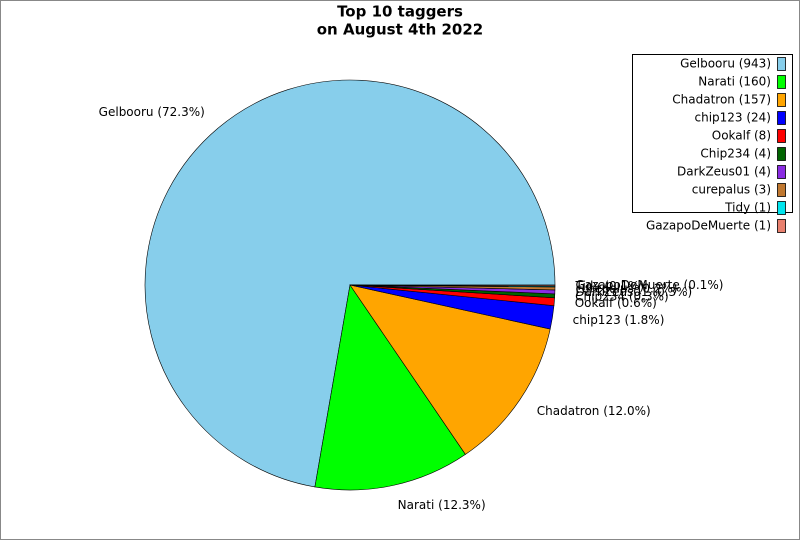 This screenshot has height=540, width=800. I want to click on slice-label: Gelbooru (72.3%), so click(152, 112).